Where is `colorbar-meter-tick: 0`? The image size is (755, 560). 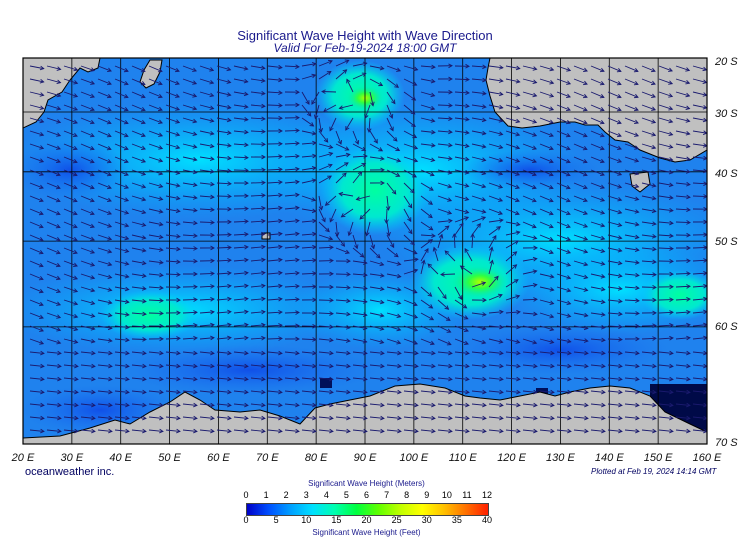 colorbar-meter-tick: 0 is located at coordinates (246, 495).